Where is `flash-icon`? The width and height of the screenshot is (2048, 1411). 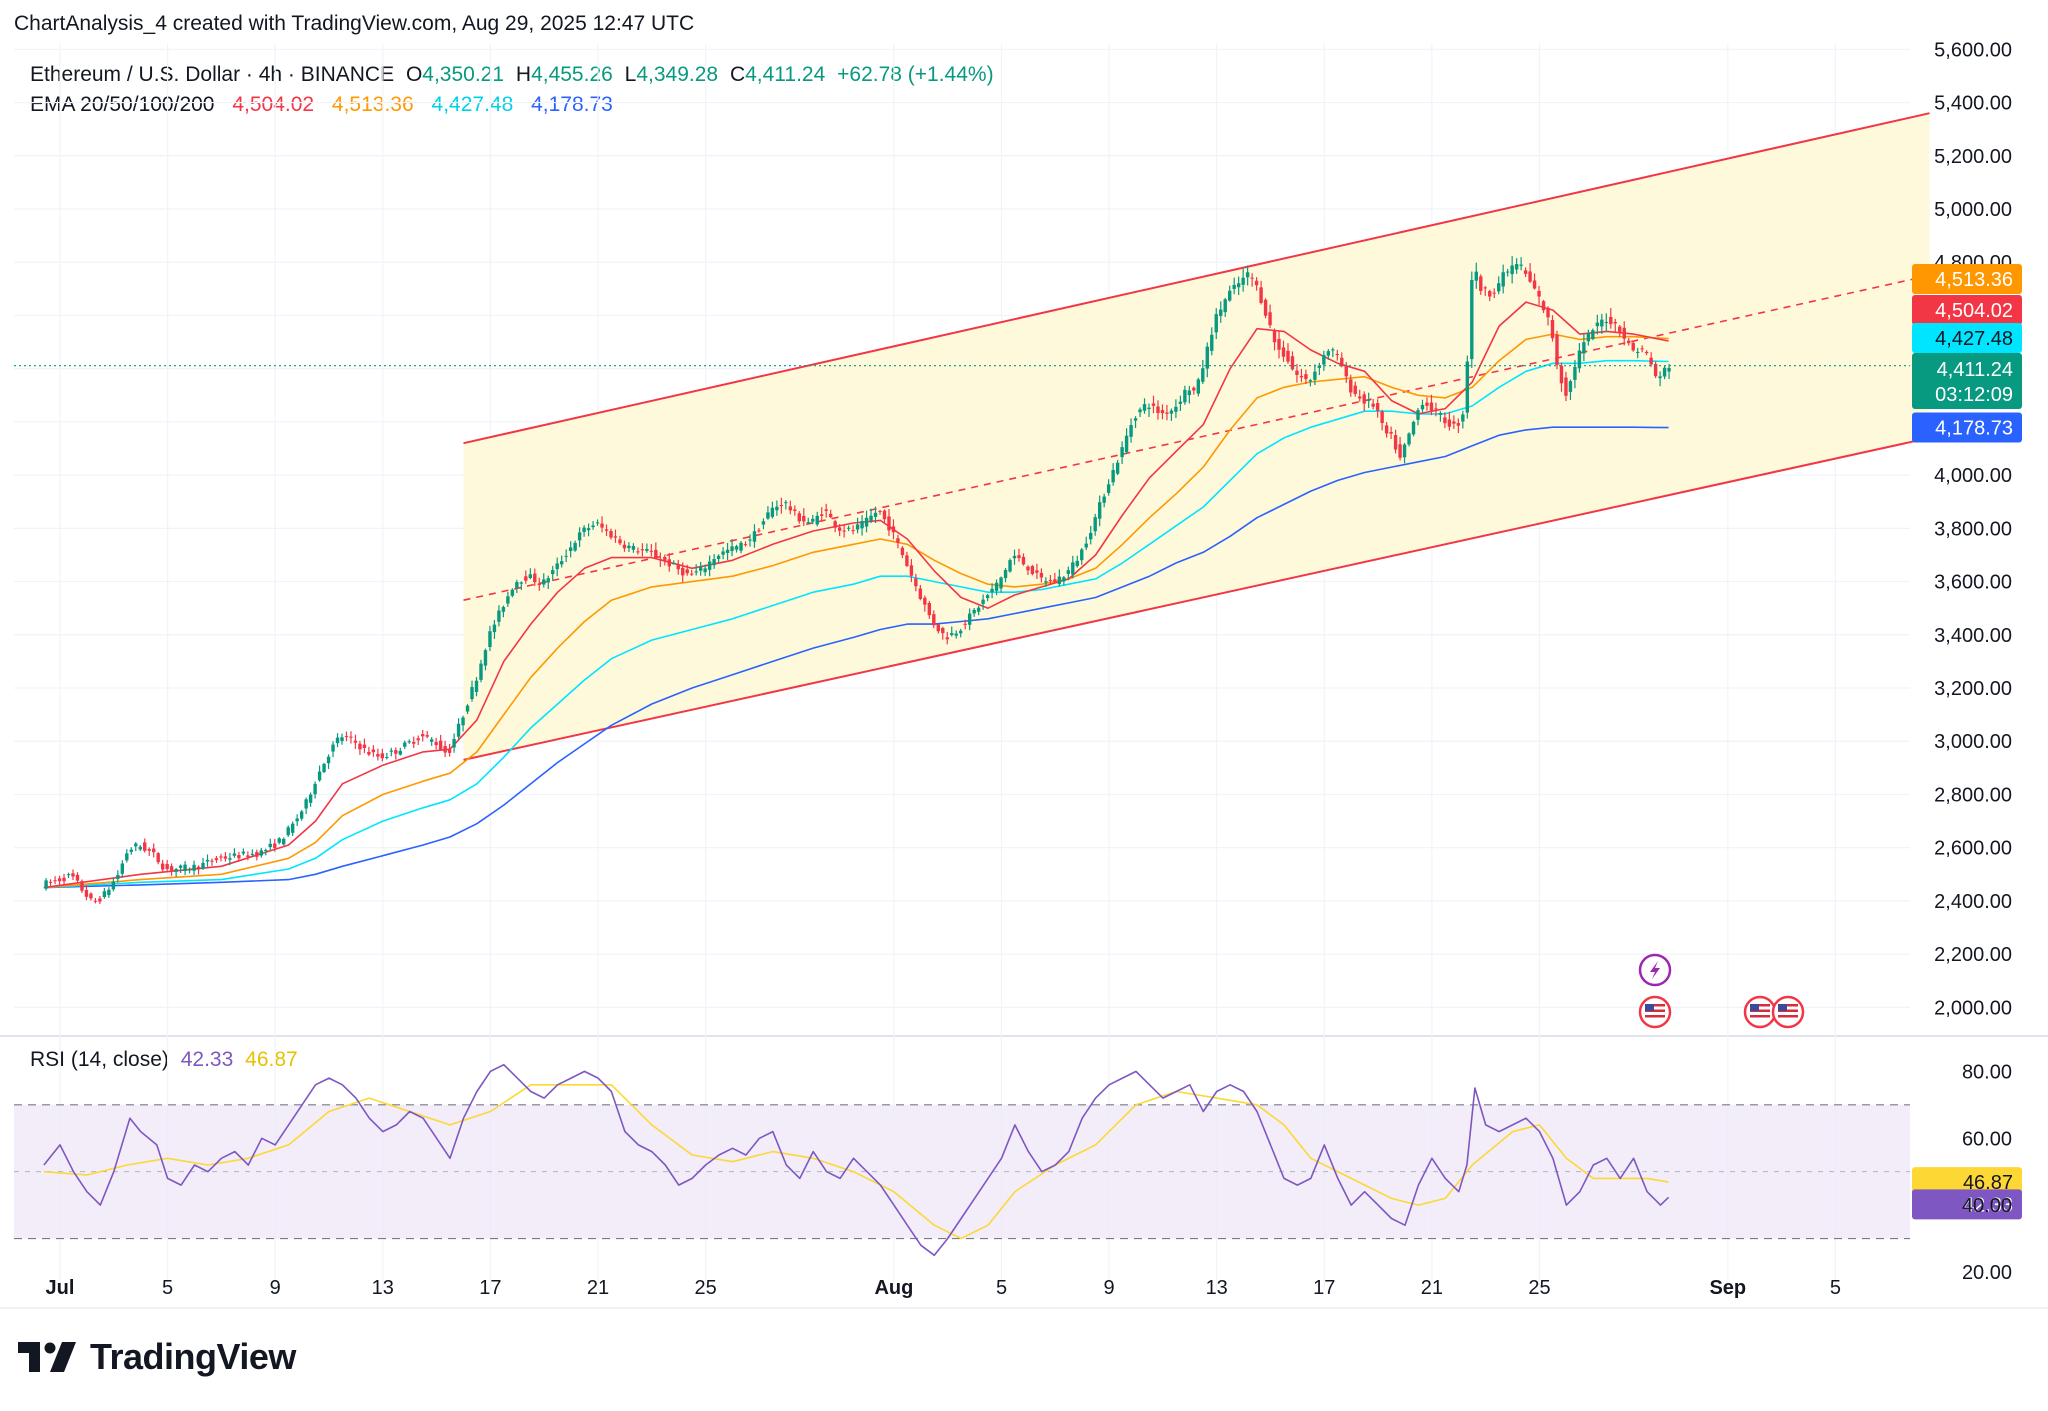 flash-icon is located at coordinates (1655, 970).